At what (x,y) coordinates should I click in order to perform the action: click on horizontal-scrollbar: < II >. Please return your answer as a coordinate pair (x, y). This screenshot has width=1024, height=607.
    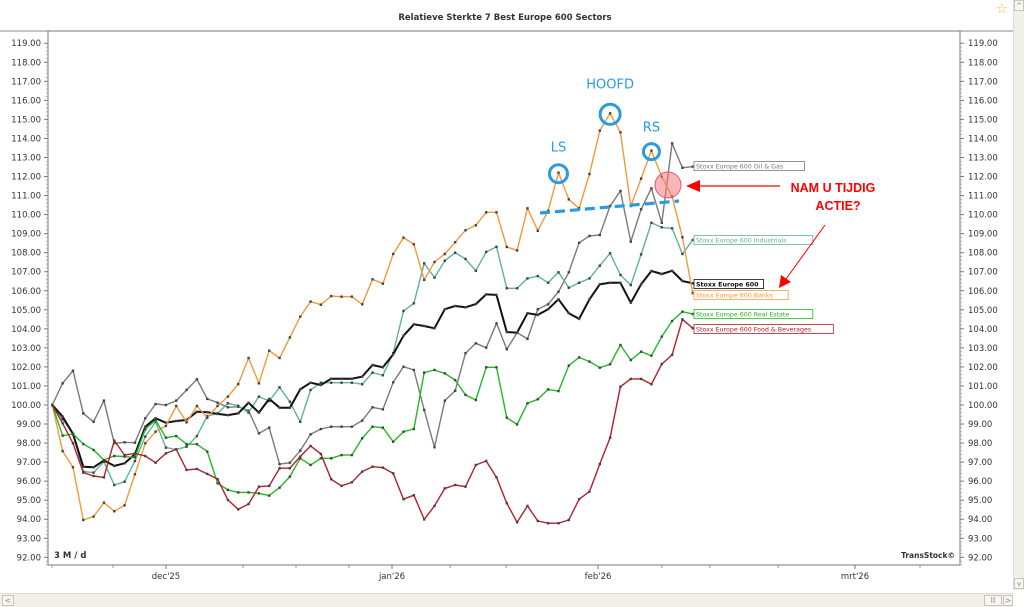
    Looking at the image, I should click on (506, 600).